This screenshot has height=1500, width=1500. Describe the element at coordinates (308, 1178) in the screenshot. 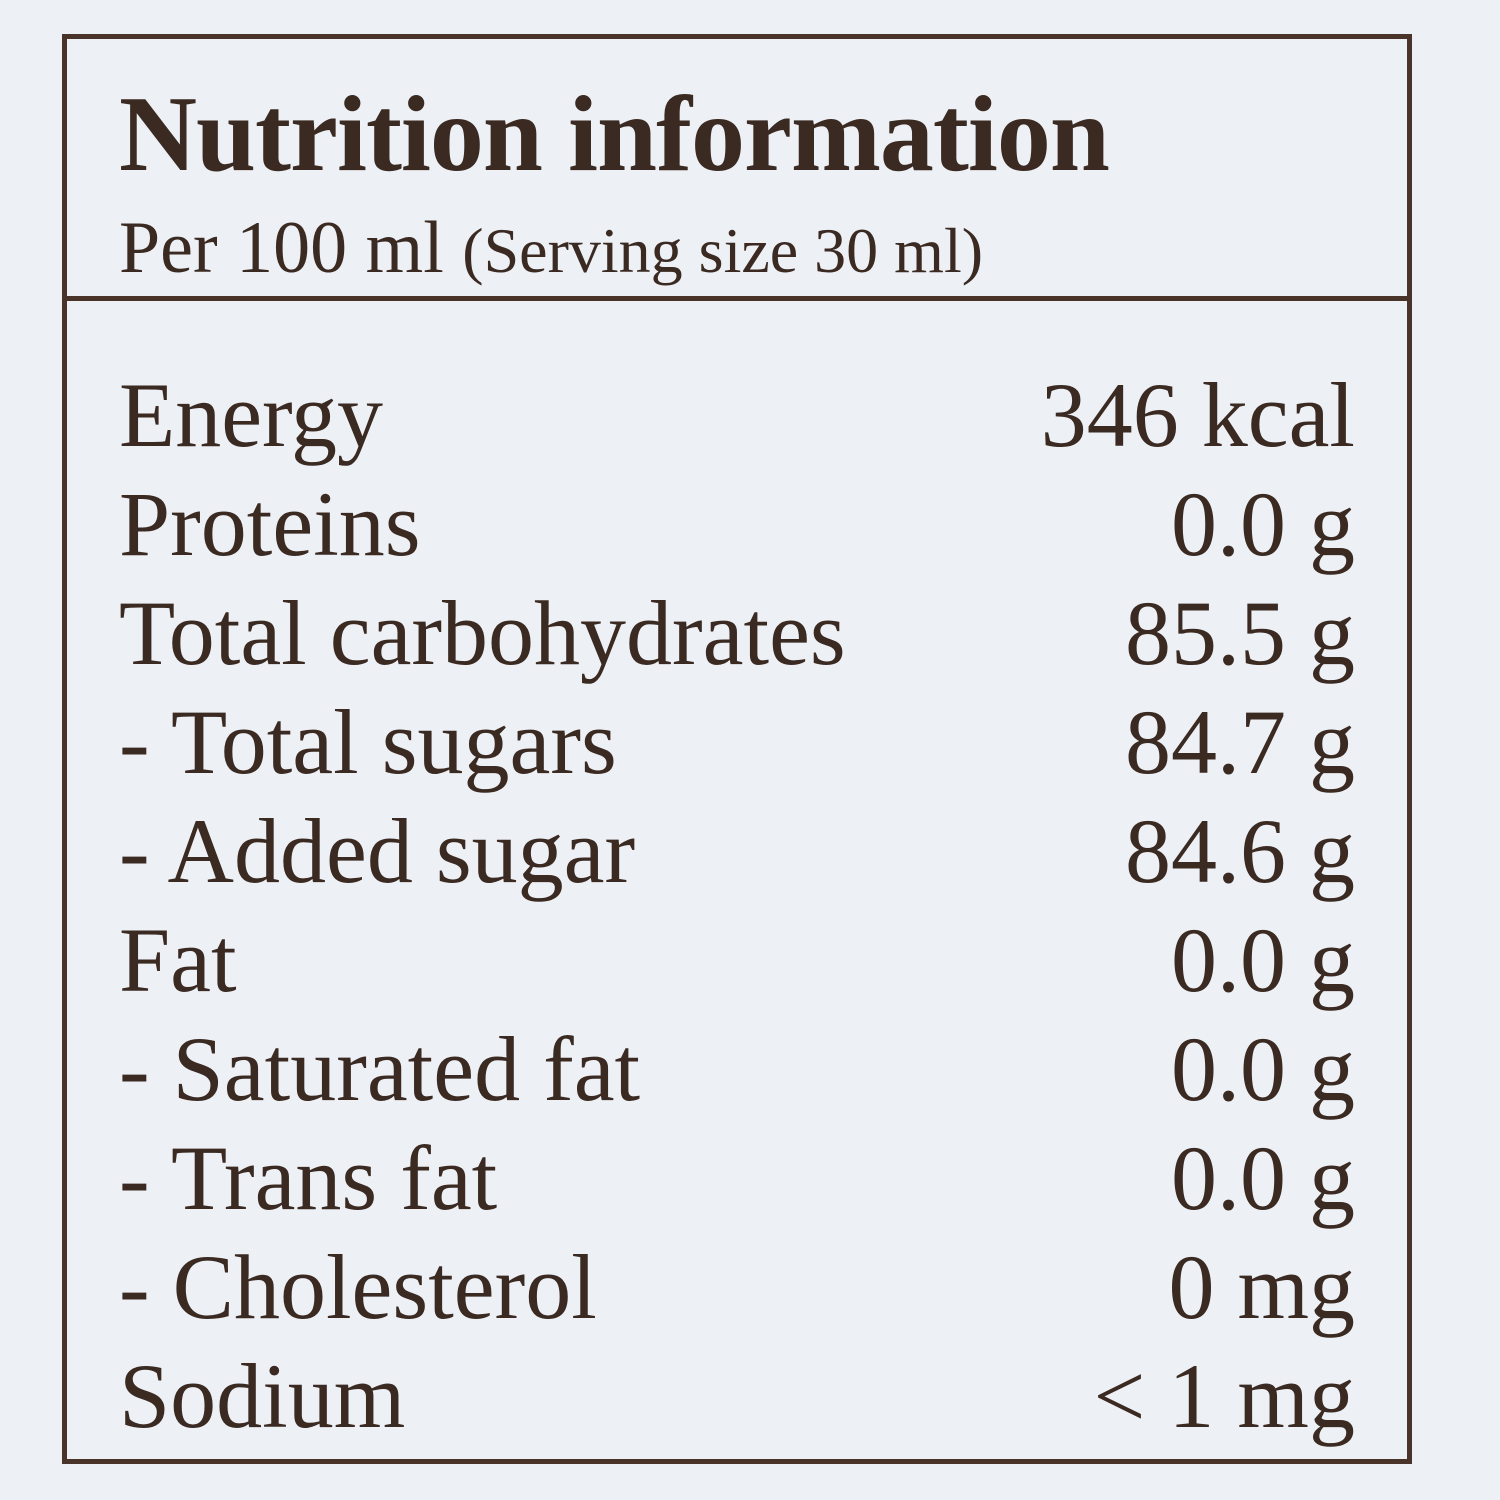

I see `nutrient-name: - Trans fat` at that location.